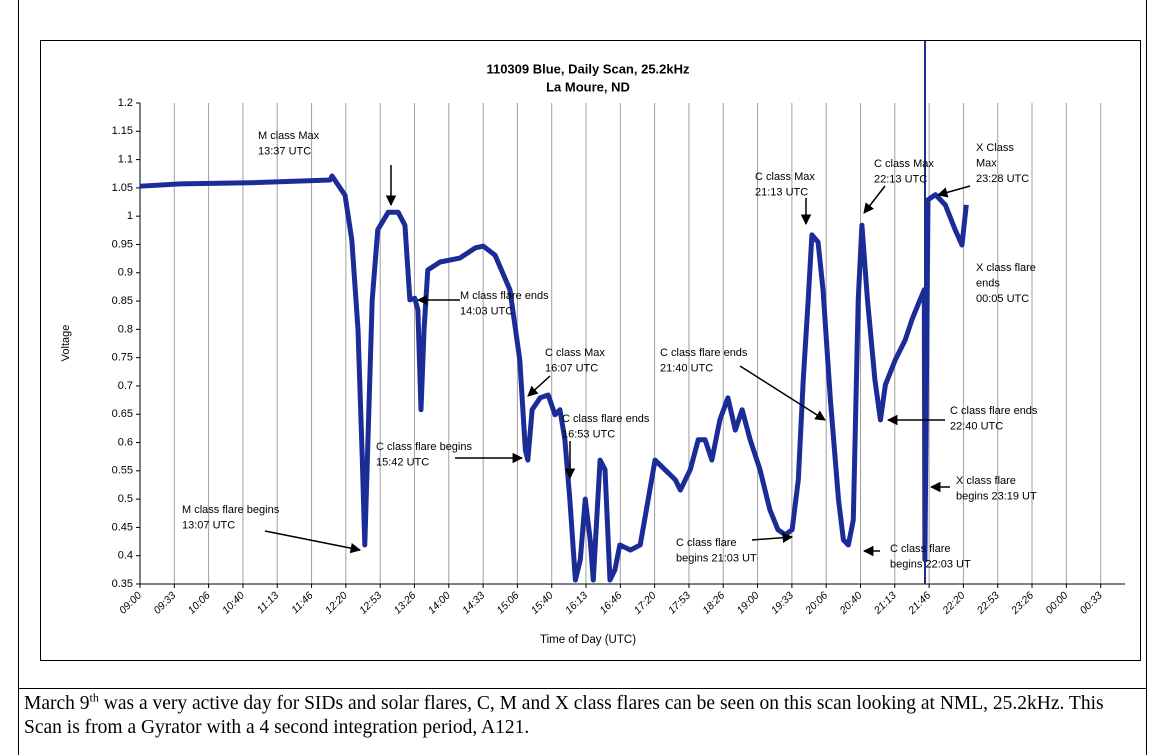 Image resolution: width=1166 pixels, height=755 pixels. I want to click on y-tick-label: 1.15, so click(122, 131).